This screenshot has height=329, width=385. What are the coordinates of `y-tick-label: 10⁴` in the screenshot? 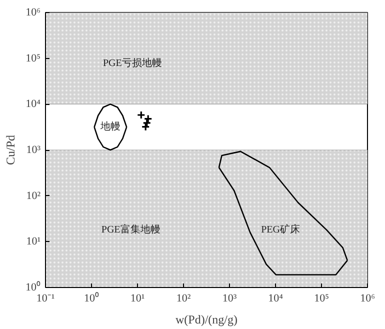 It's located at (33, 104).